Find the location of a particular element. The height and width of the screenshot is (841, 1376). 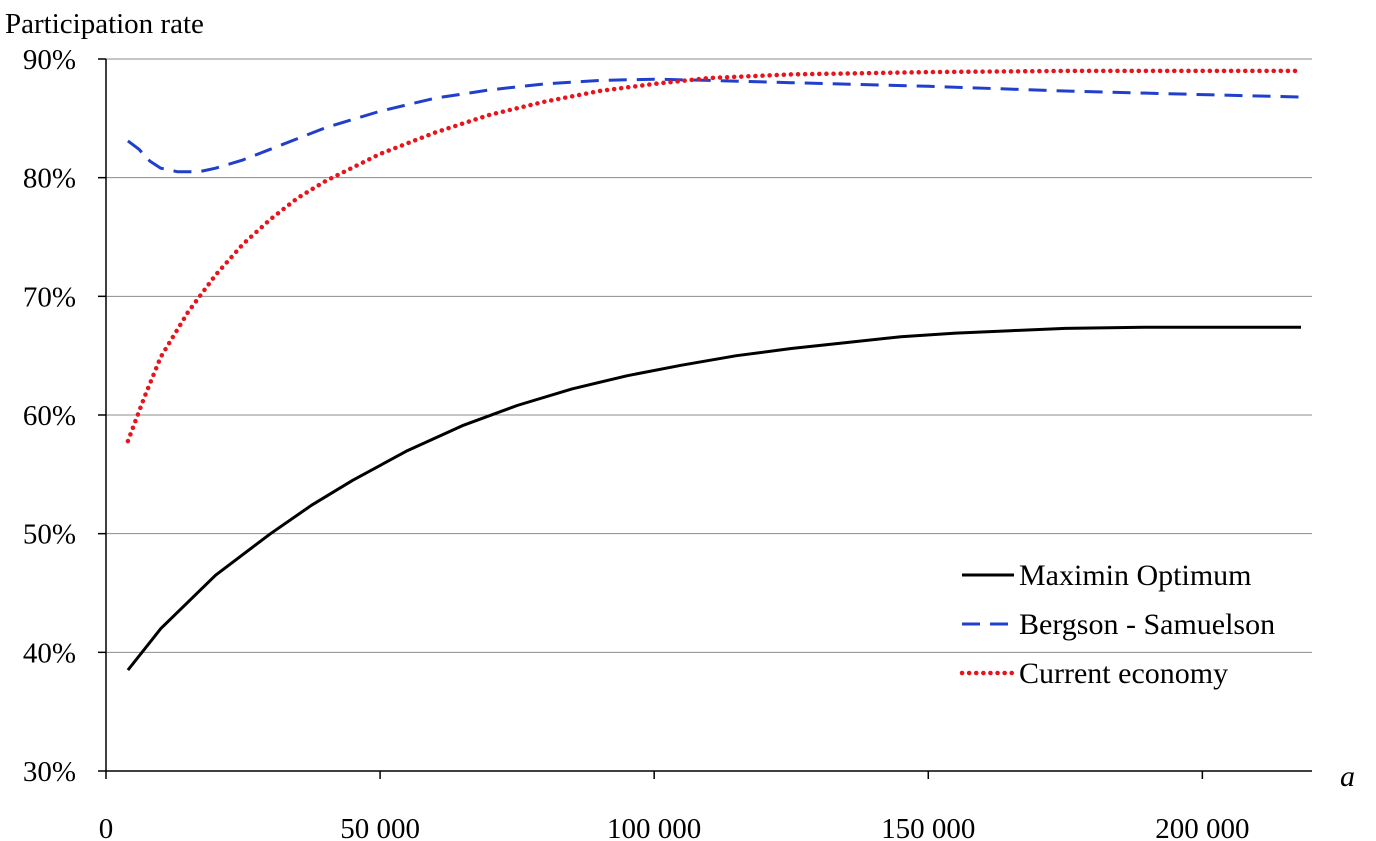

legend-label: Bergson - Samuelson is located at coordinates (1147, 624).